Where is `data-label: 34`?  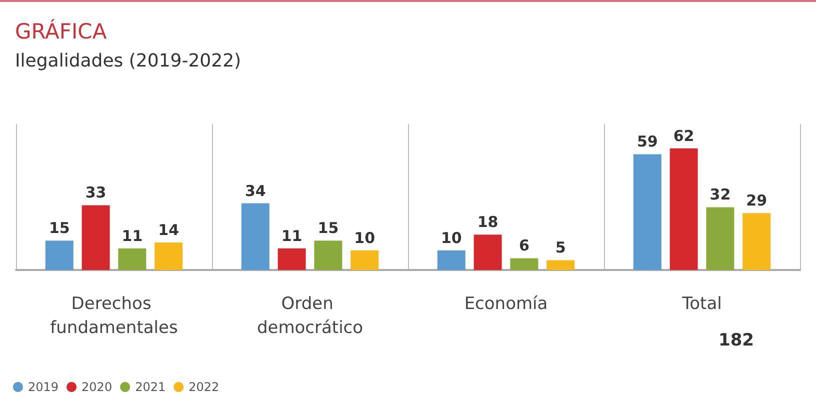 data-label: 34 is located at coordinates (255, 191).